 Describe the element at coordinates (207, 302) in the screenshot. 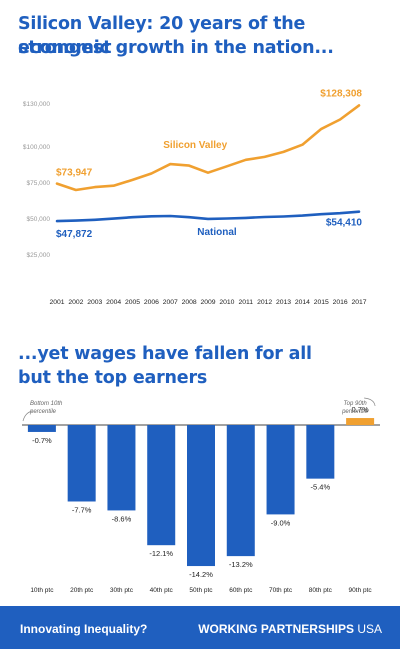

I see `x-tick-label: 2009` at that location.